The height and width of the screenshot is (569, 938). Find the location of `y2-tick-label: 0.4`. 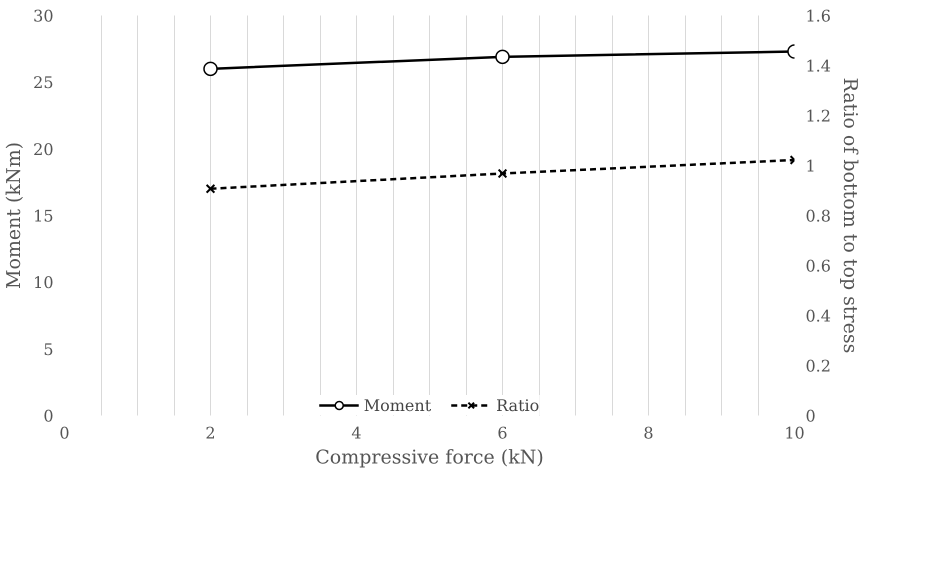

y2-tick-label: 0.4 is located at coordinates (818, 316).